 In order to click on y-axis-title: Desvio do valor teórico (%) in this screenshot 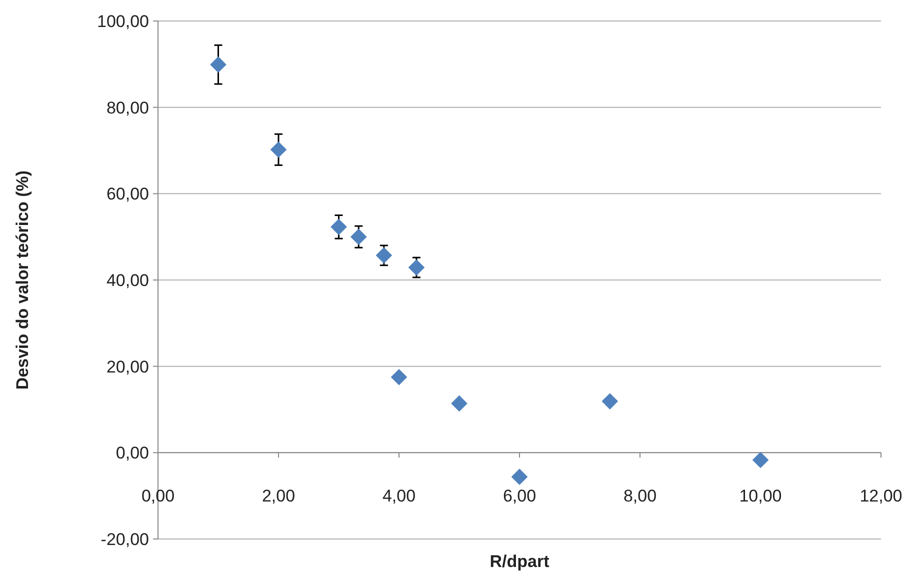, I will do `click(22, 280)`.